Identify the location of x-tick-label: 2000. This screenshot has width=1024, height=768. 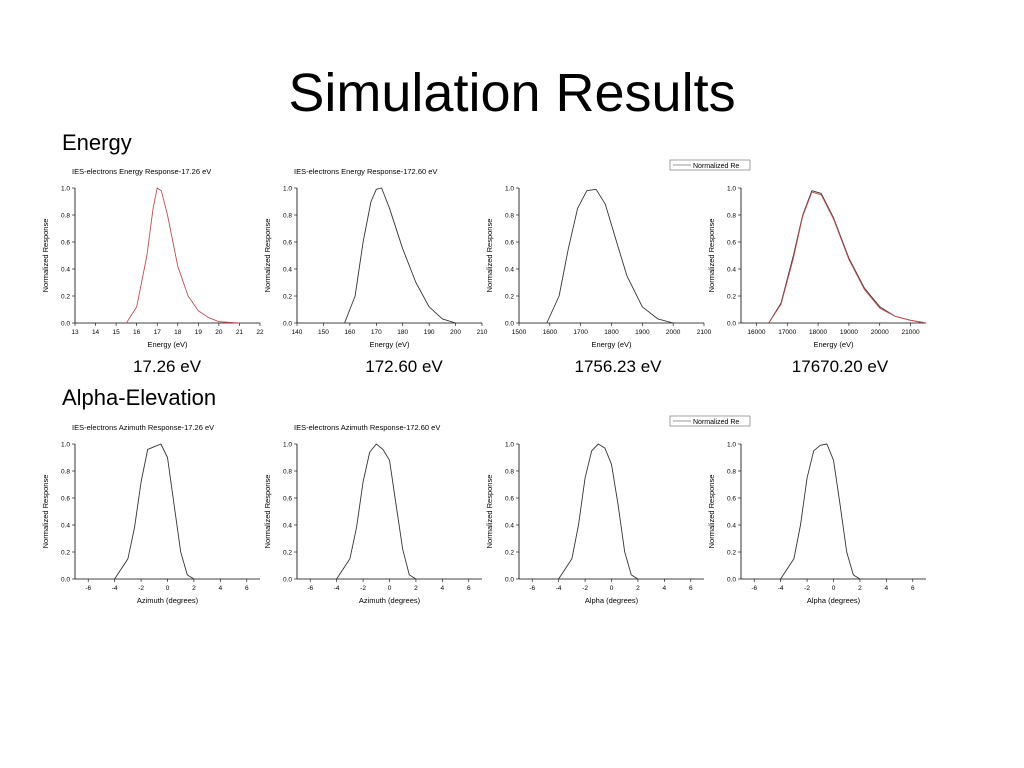
(673, 332).